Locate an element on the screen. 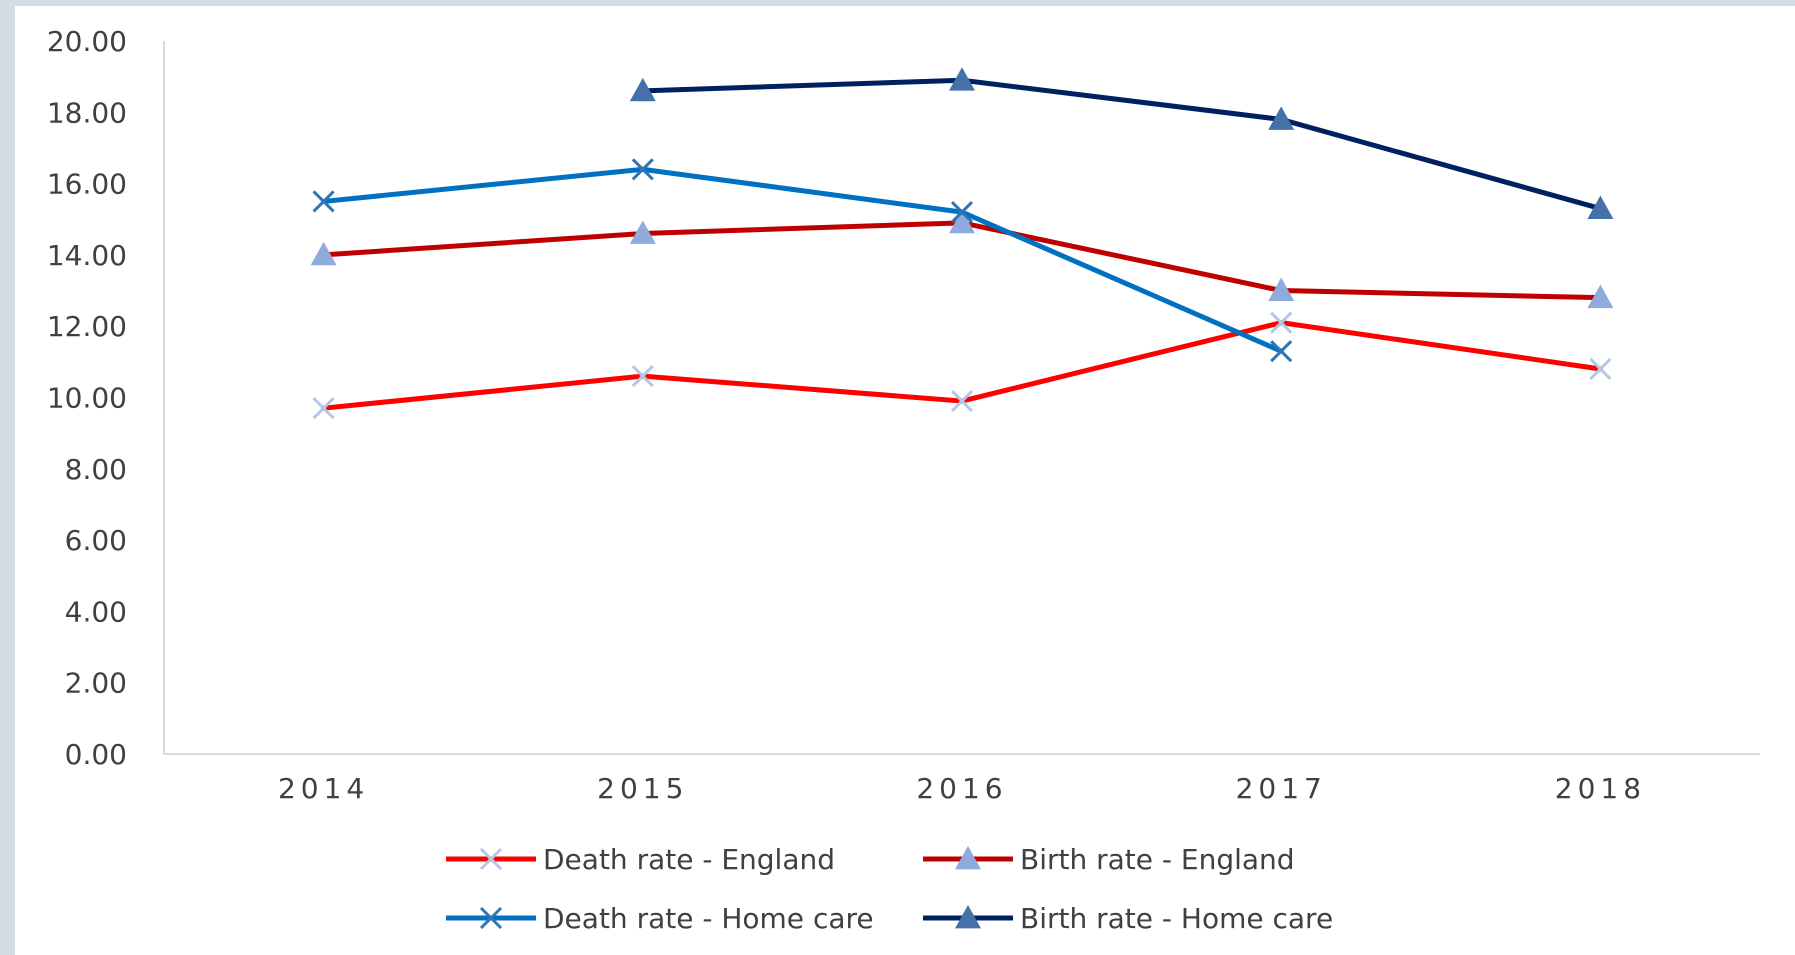 Image resolution: width=1795 pixels, height=955 pixels. legend-label: Death rate - Home care is located at coordinates (708, 918).